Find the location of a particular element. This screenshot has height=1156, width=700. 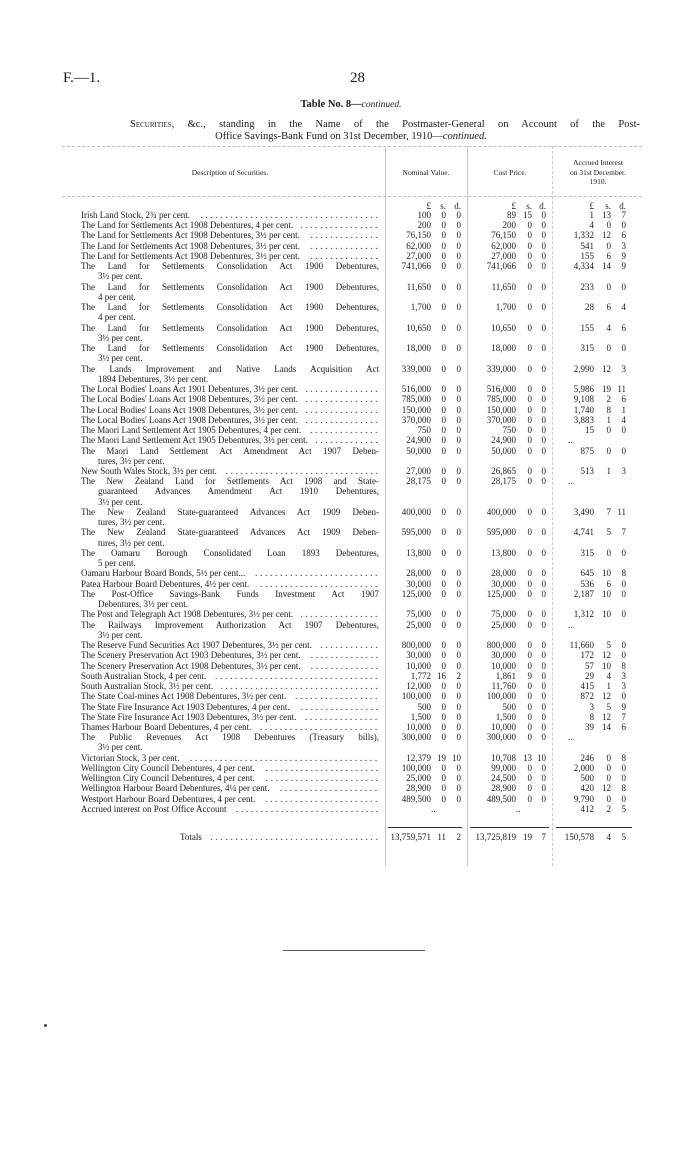

cost-pounds: 10,000 is located at coordinates (503, 665).